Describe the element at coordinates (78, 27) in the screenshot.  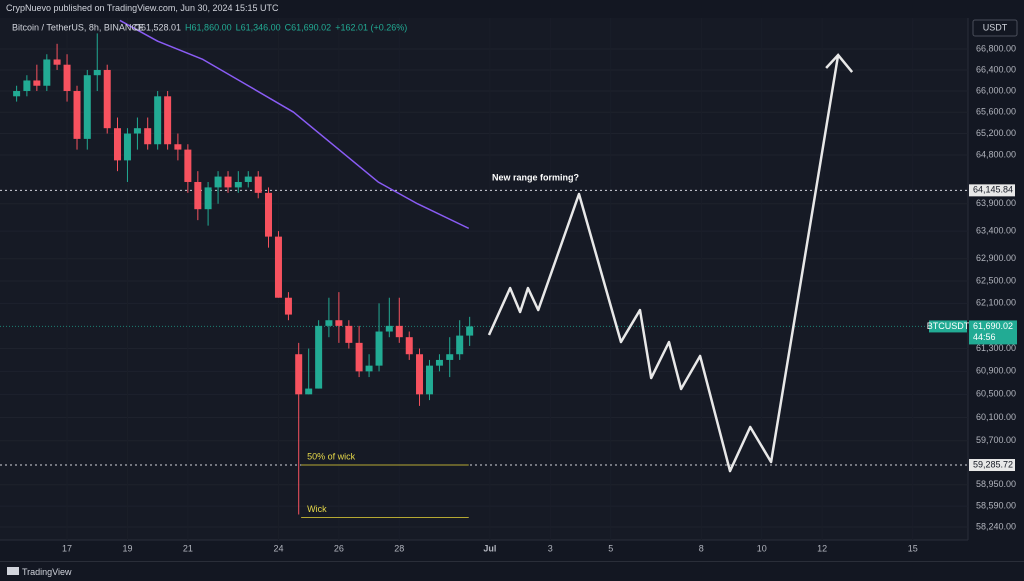
I see `symbol-title: Bitcoin / TetherUS, 8h, BINANCE` at that location.